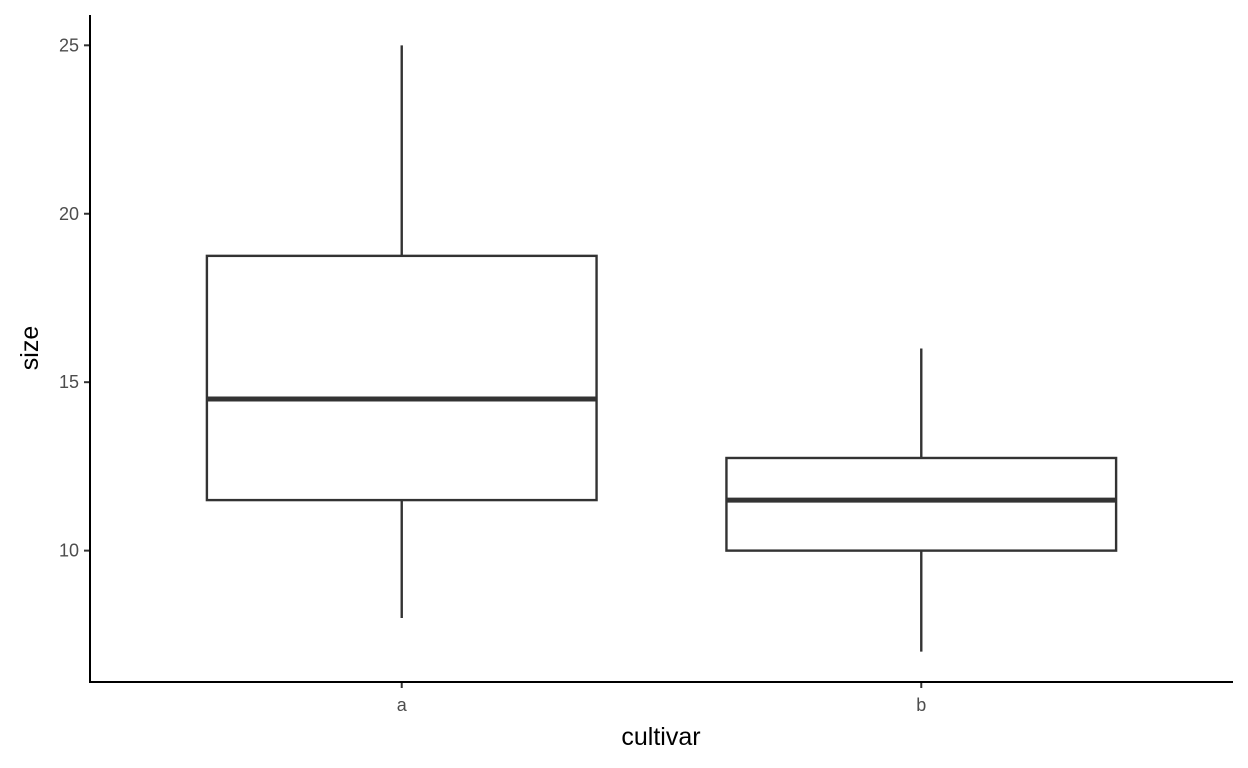 This screenshot has width=1248, height=768. What do you see at coordinates (74, 298) in the screenshot?
I see `y-axis-ticks: 10 15 20 25` at bounding box center [74, 298].